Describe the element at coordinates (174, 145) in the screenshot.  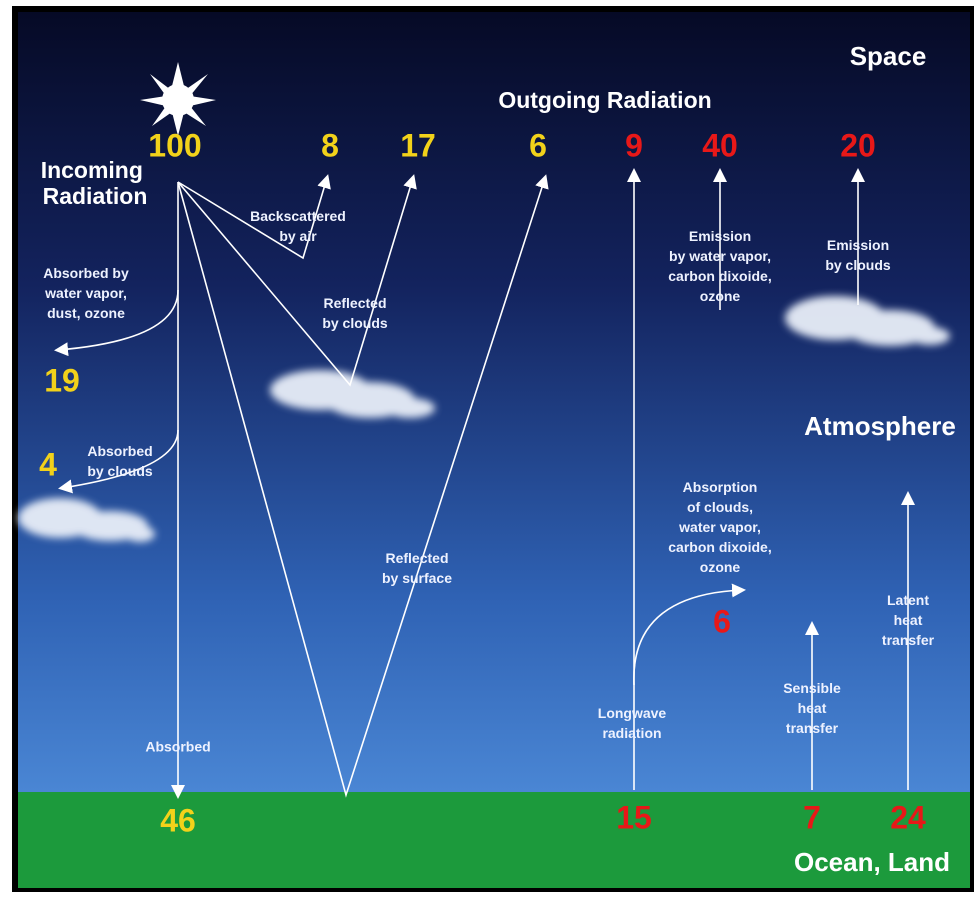
I see `value: 100` at that location.